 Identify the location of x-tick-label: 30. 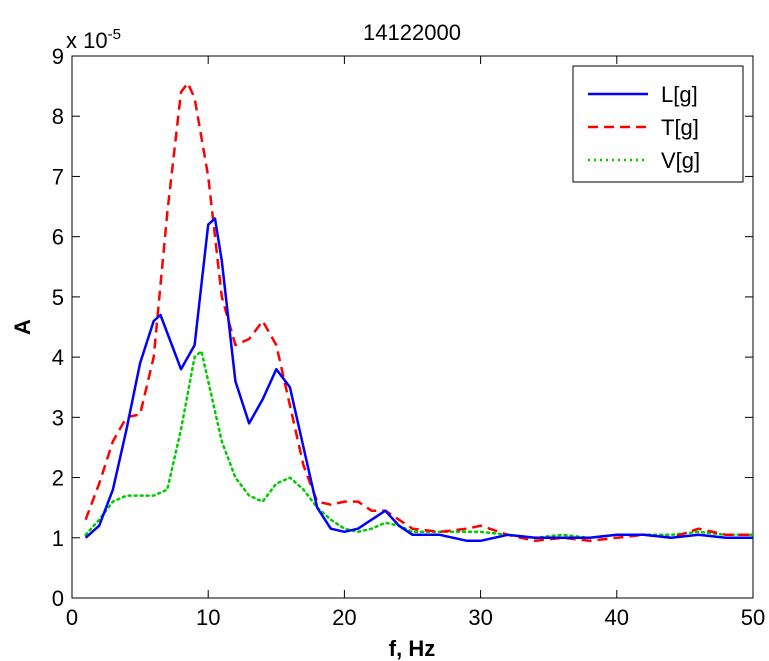
(480, 617).